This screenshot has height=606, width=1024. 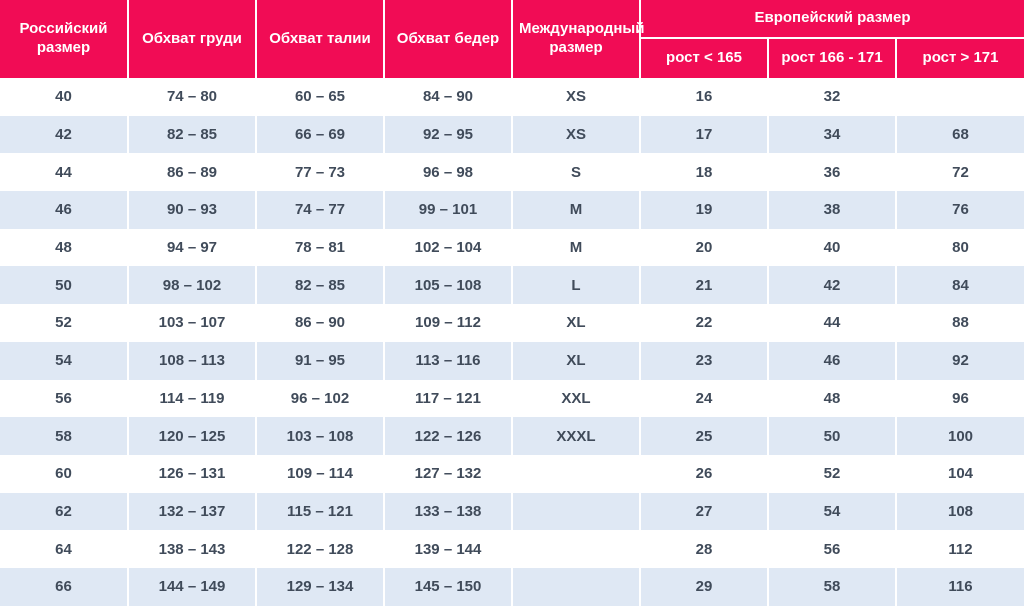 What do you see at coordinates (319, 436) in the screenshot?
I see `table-cell: 103 – 108` at bounding box center [319, 436].